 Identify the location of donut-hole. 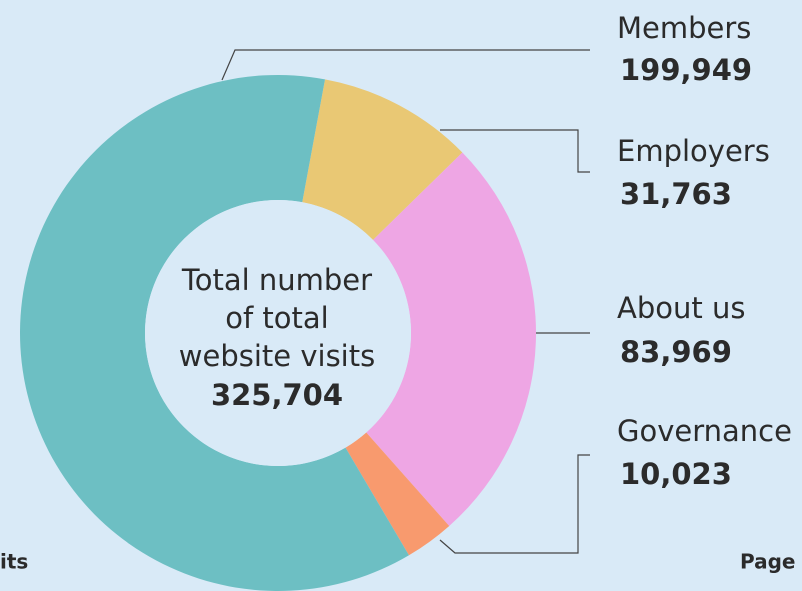
(278, 333).